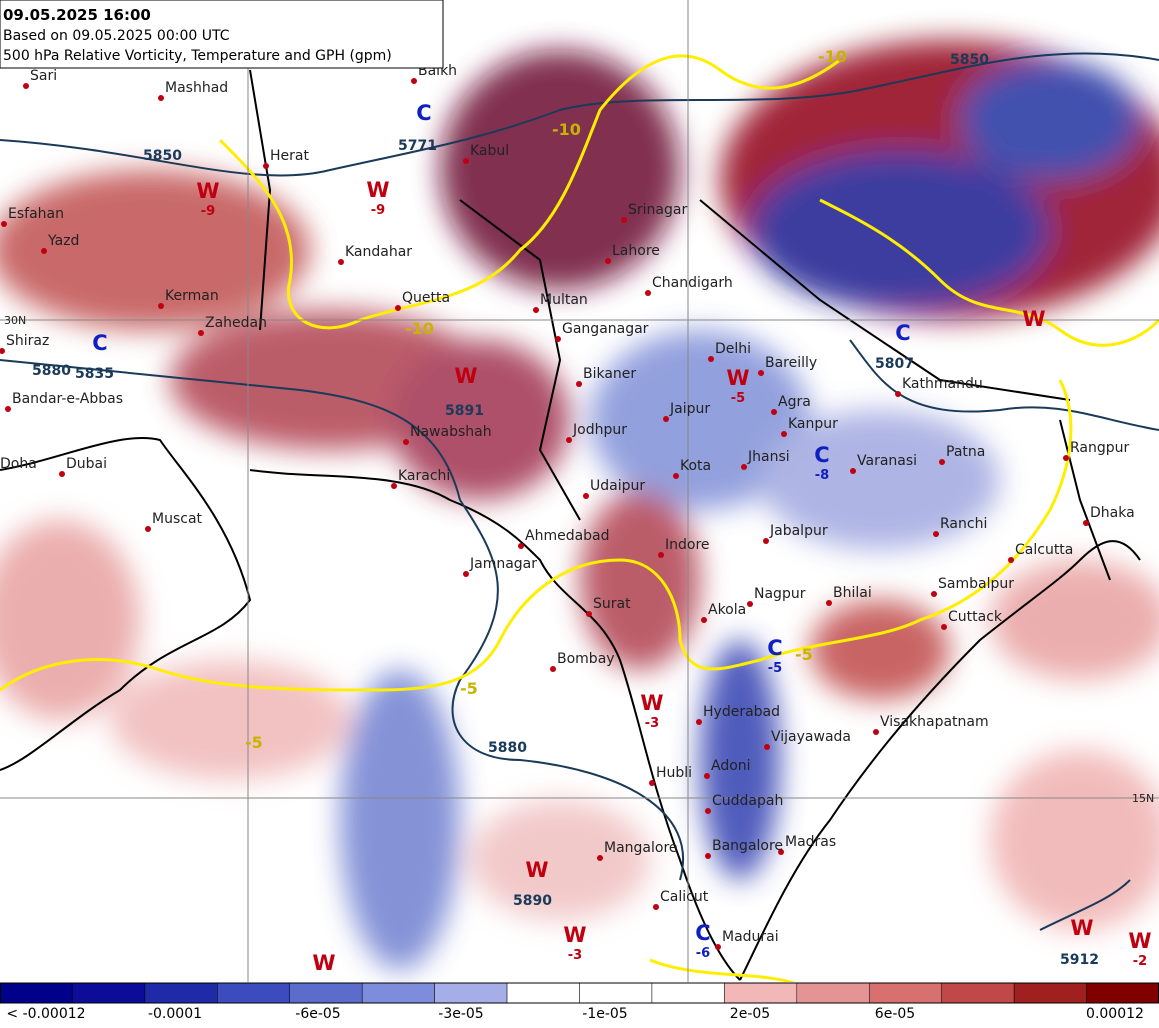 The image size is (1159, 1028). I want to click on place-label: Lahore, so click(636, 251).